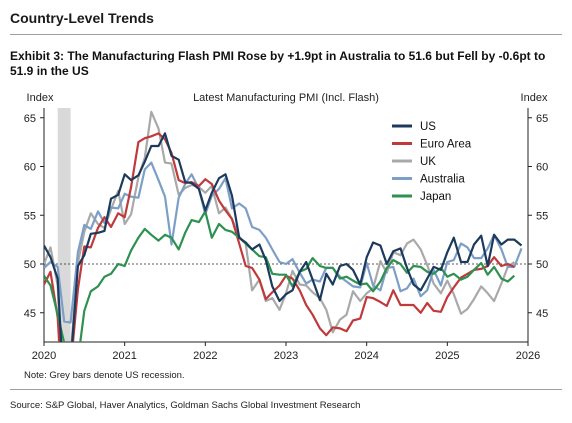 The width and height of the screenshot is (572, 423). Describe the element at coordinates (542, 314) in the screenshot. I see `y-tick-label-right: 45` at that location.